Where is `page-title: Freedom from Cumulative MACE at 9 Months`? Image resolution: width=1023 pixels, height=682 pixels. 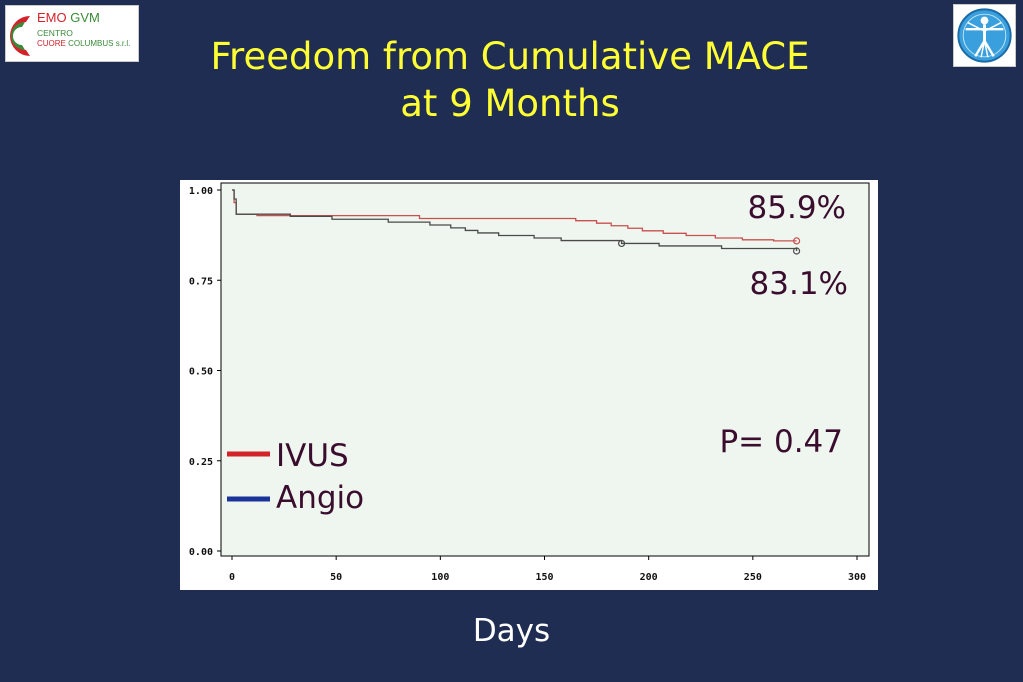
page-title: Freedom from Cumulative MACE at 9 Months is located at coordinates (510, 80).